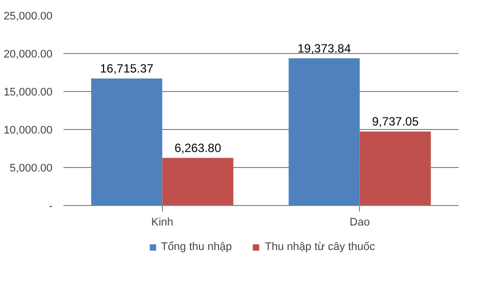 The image size is (481, 289). Describe the element at coordinates (127, 68) in the screenshot. I see `data-label: 16,715.37` at that location.